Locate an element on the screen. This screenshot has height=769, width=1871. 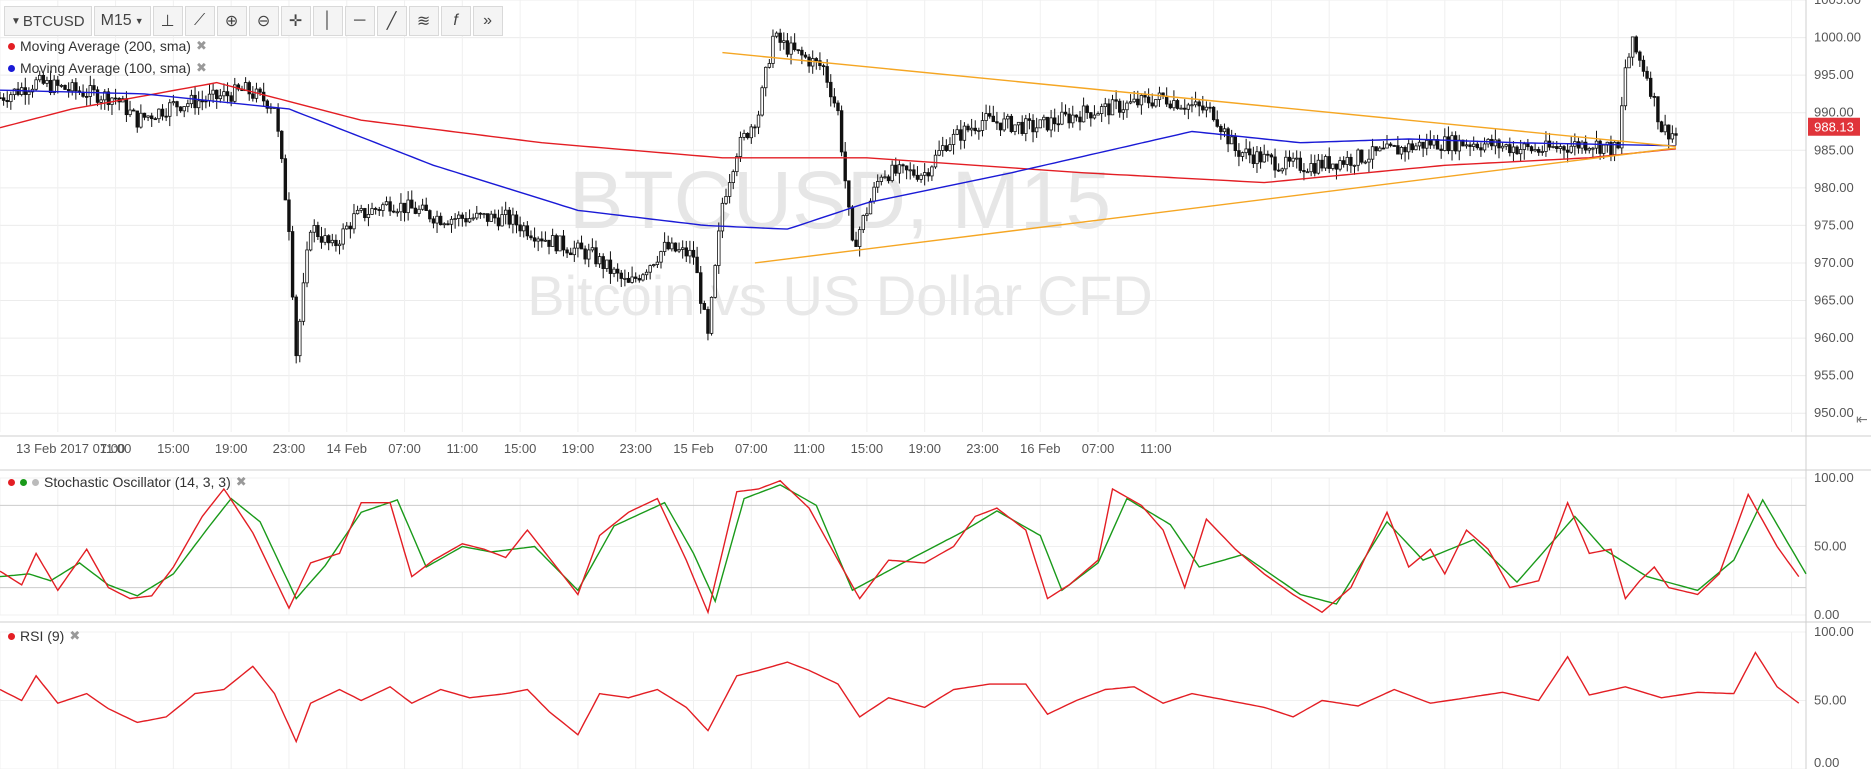
zoom-out-icon: ⊖ is located at coordinates (263, 21).